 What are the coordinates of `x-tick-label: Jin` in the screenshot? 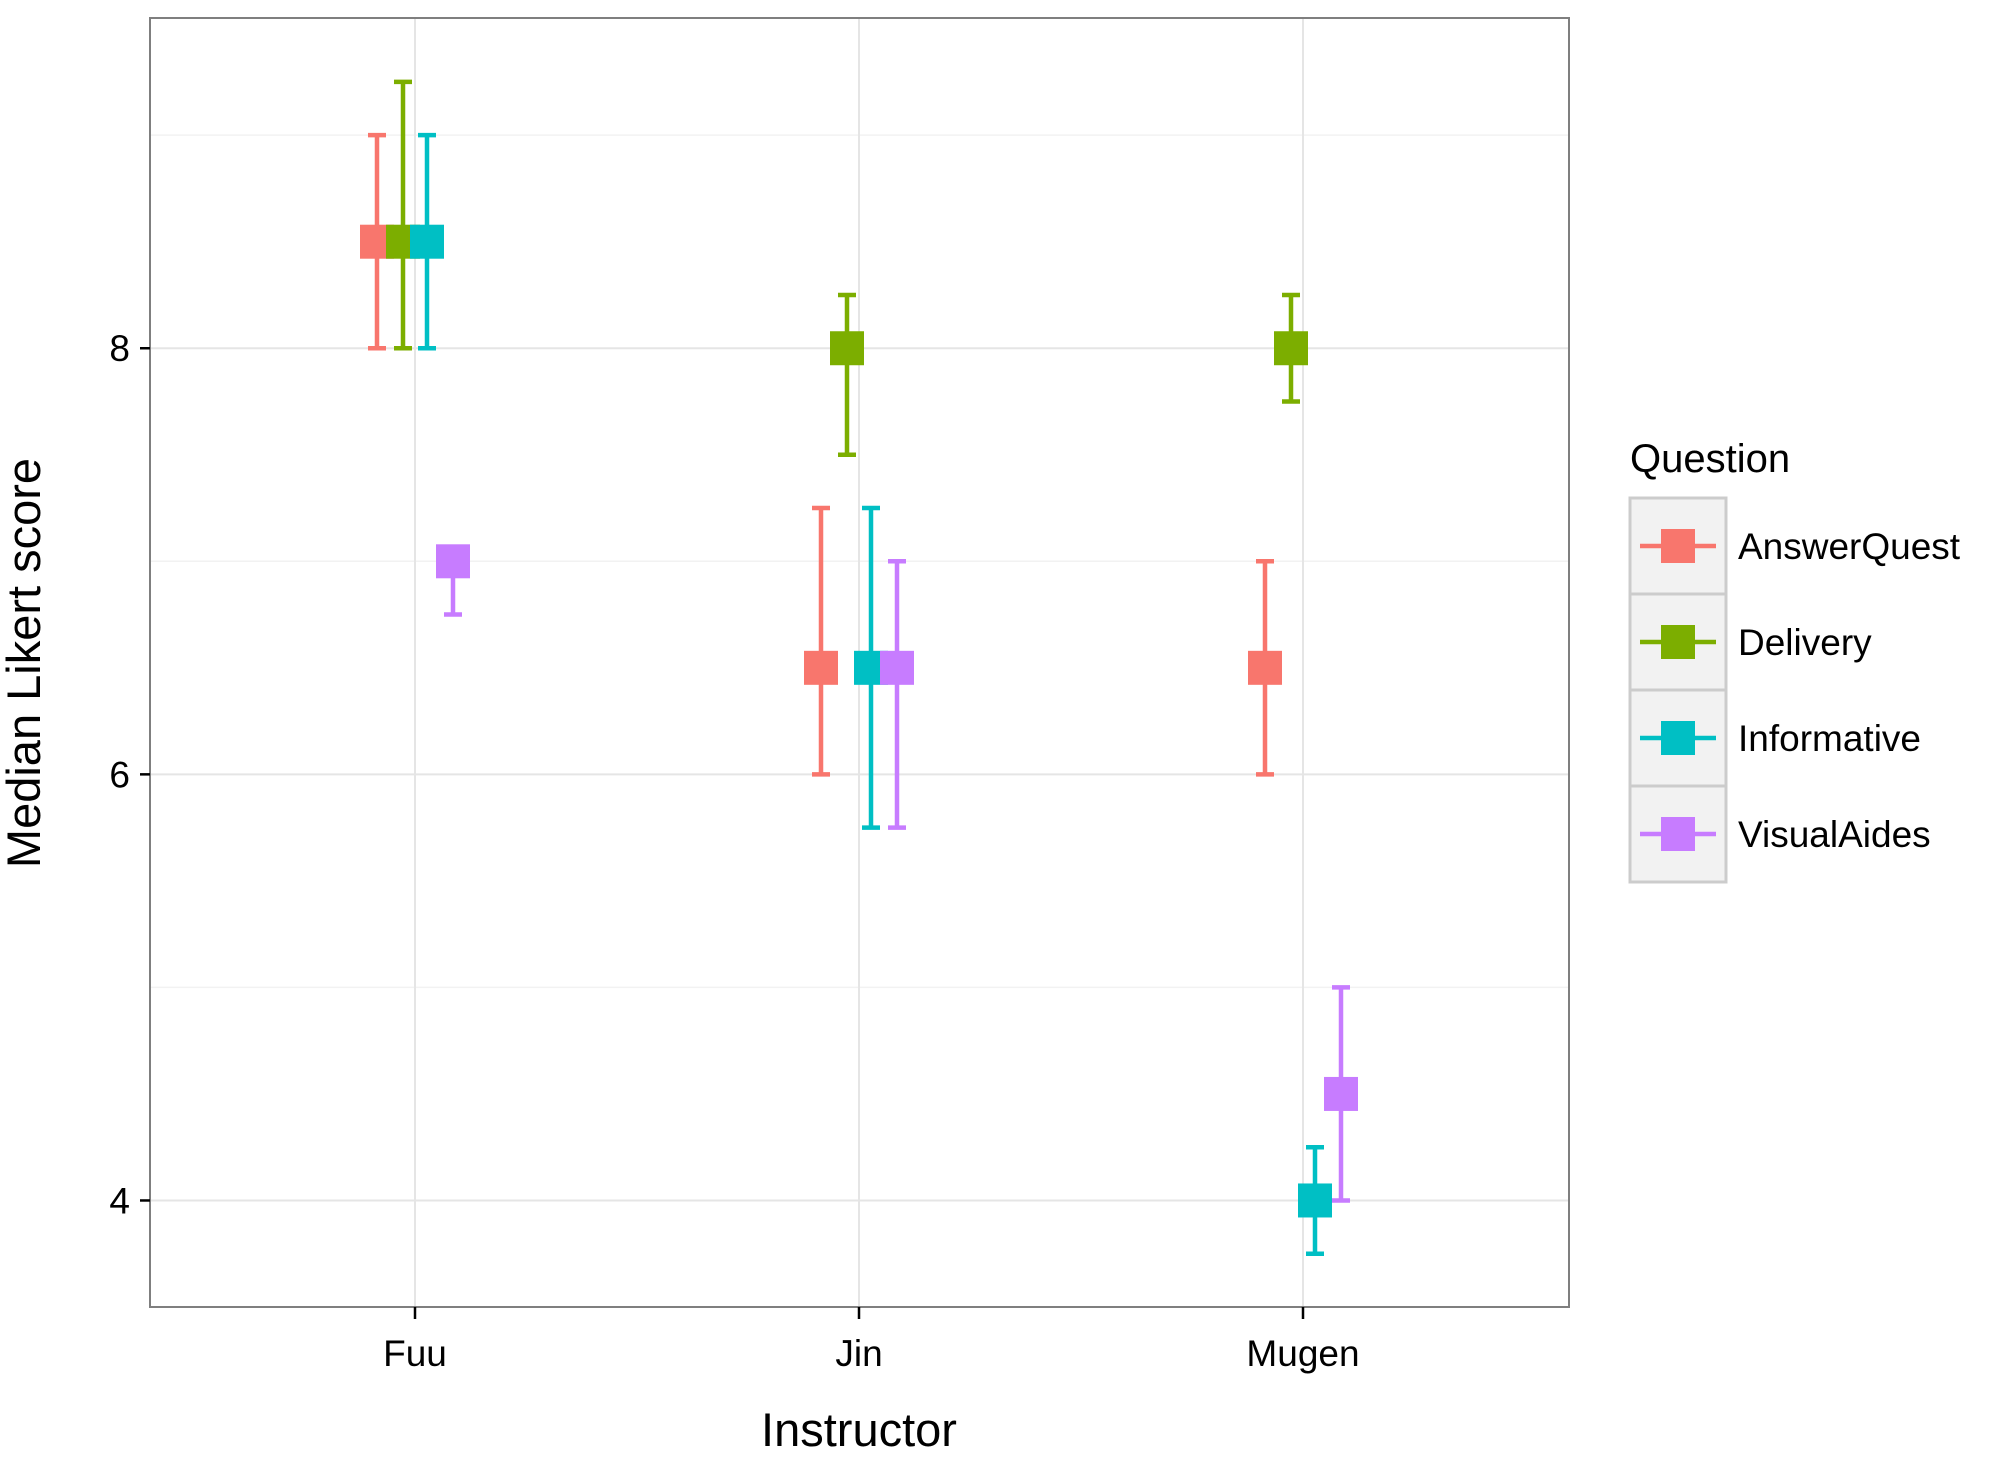 It's located at (858, 1353).